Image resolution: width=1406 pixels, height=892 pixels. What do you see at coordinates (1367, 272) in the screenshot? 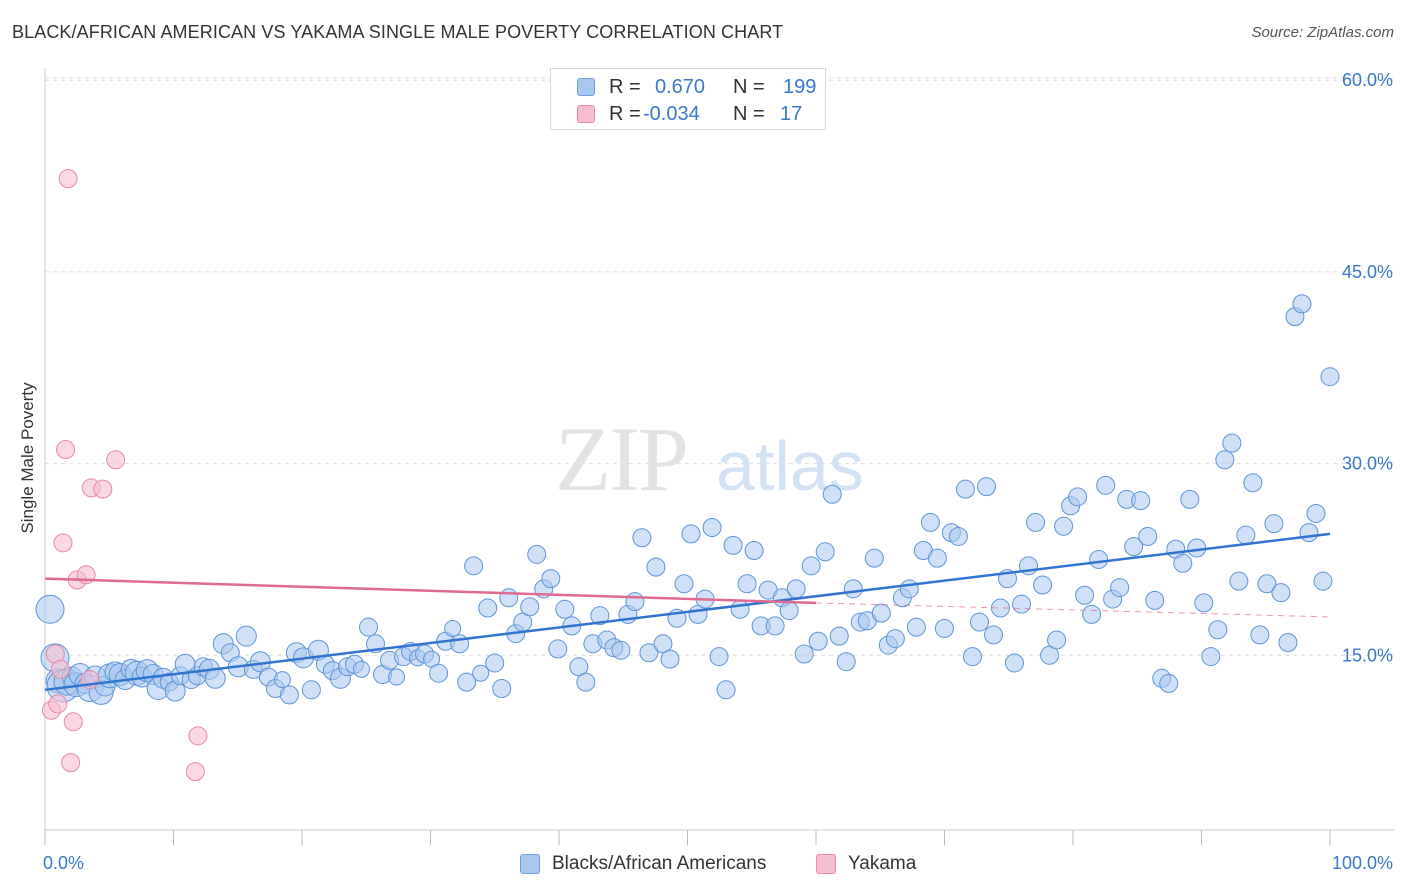
I see `y-tick-label: 45.0%` at bounding box center [1367, 272].